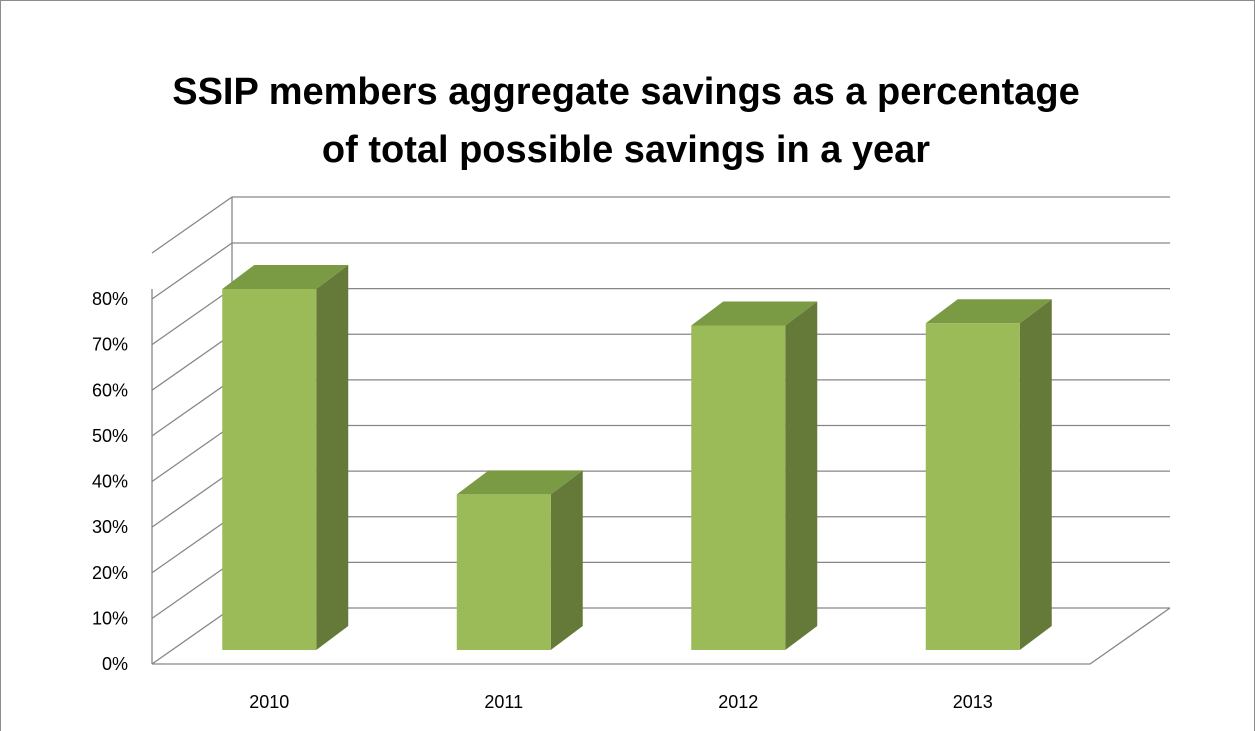 The image size is (1255, 731). I want to click on y-tick-label: 30%, so click(110, 527).